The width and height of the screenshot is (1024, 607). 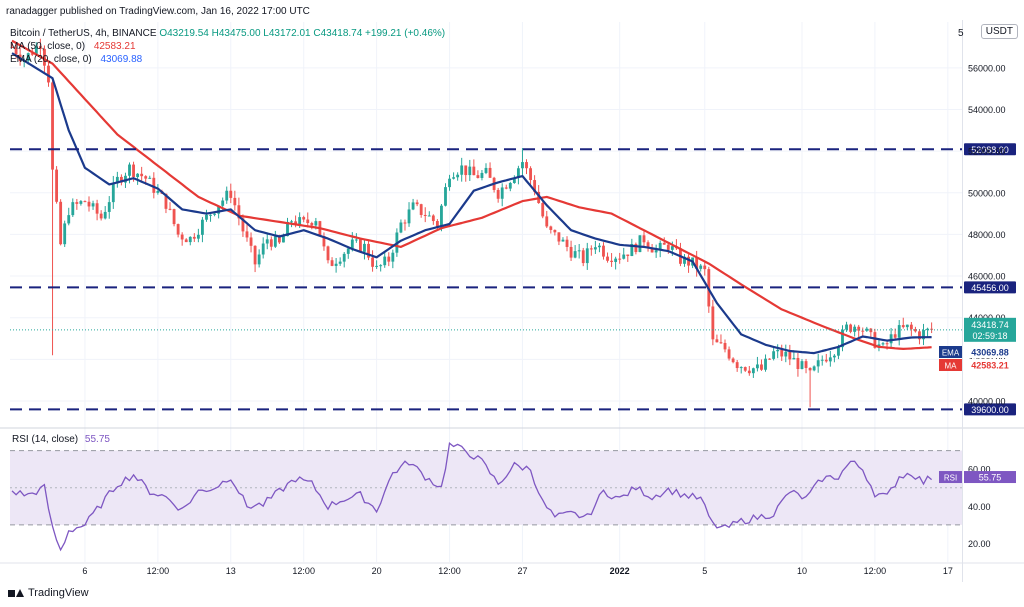 I want to click on ma-axis-tag, so click(x=950, y=365).